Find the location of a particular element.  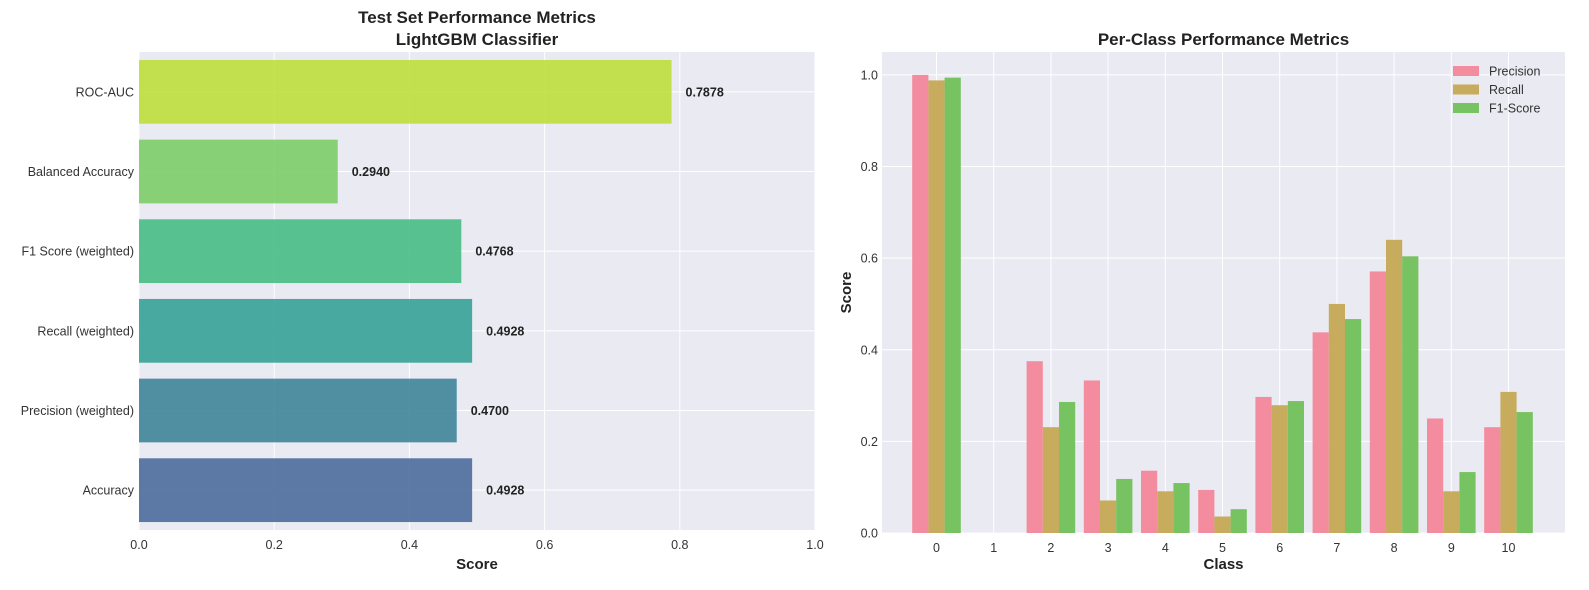

chart-subtitle-left: LightGBM Classifier is located at coordinates (477, 39).